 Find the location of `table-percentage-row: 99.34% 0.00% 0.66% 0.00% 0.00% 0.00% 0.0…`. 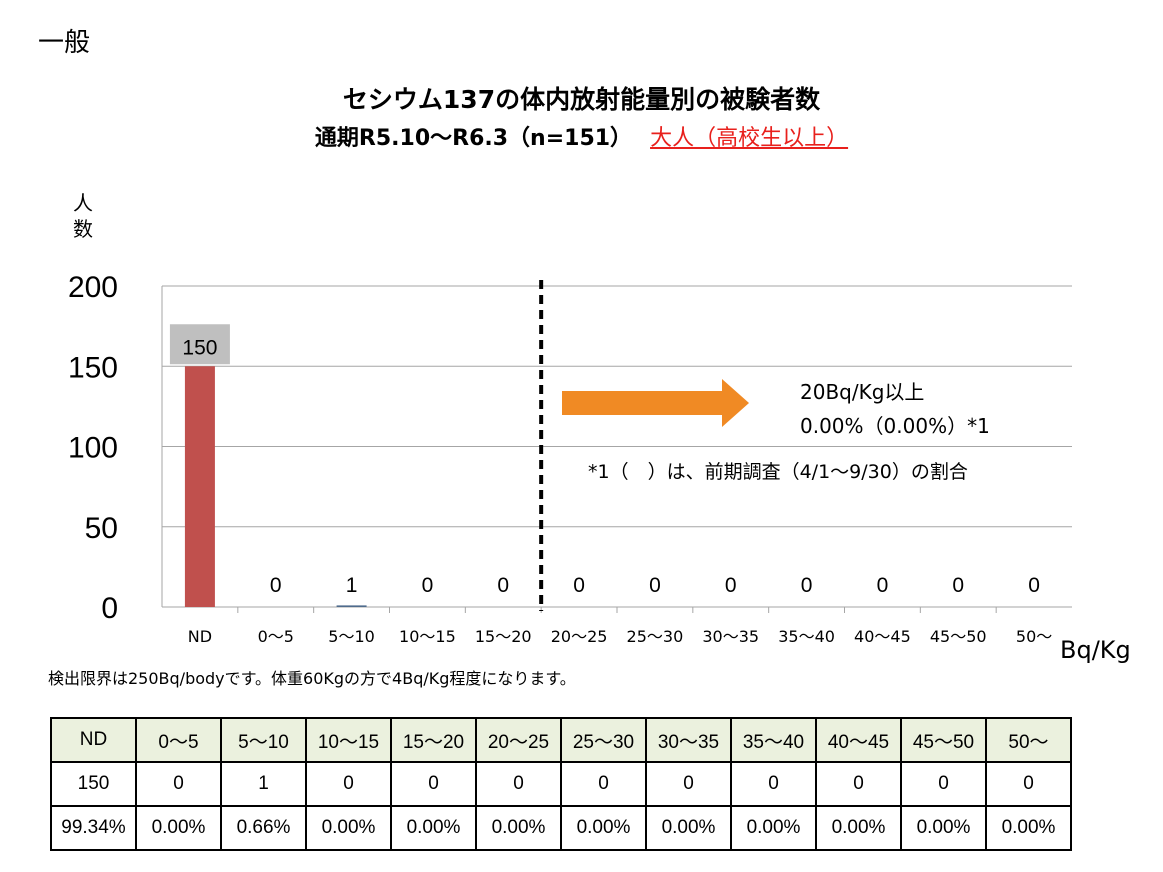

table-percentage-row: 99.34% 0.00% 0.66% 0.00% 0.00% 0.00% 0.0… is located at coordinates (561, 828).